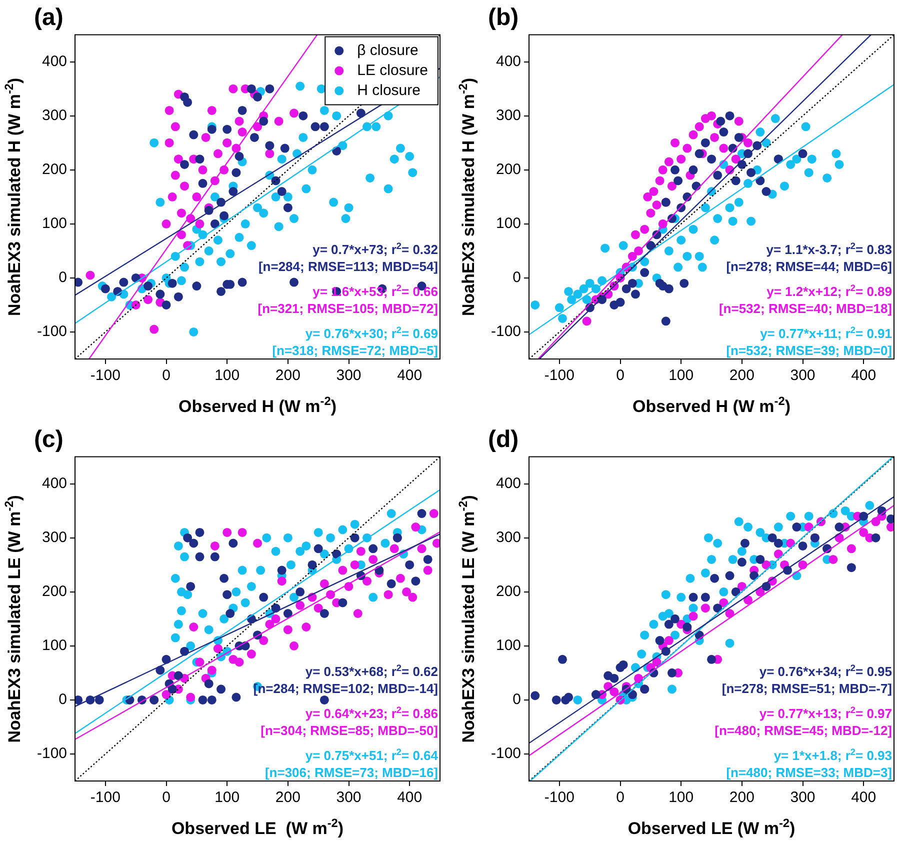 This screenshot has height=845, width=908. Describe the element at coordinates (355, 350) in the screenshot. I see `annotation: [n=318; RMSE=72; MBD=5]` at that location.